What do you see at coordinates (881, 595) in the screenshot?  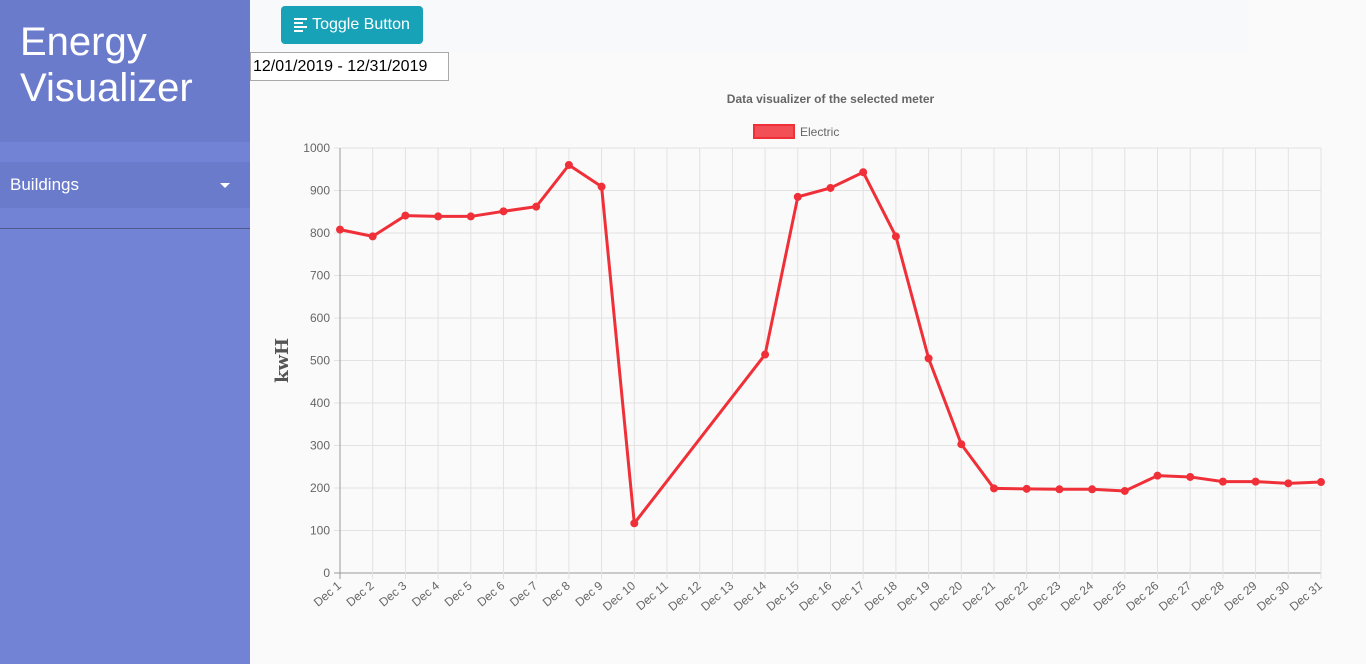 I see `x-tick-label: Dec 18` at bounding box center [881, 595].